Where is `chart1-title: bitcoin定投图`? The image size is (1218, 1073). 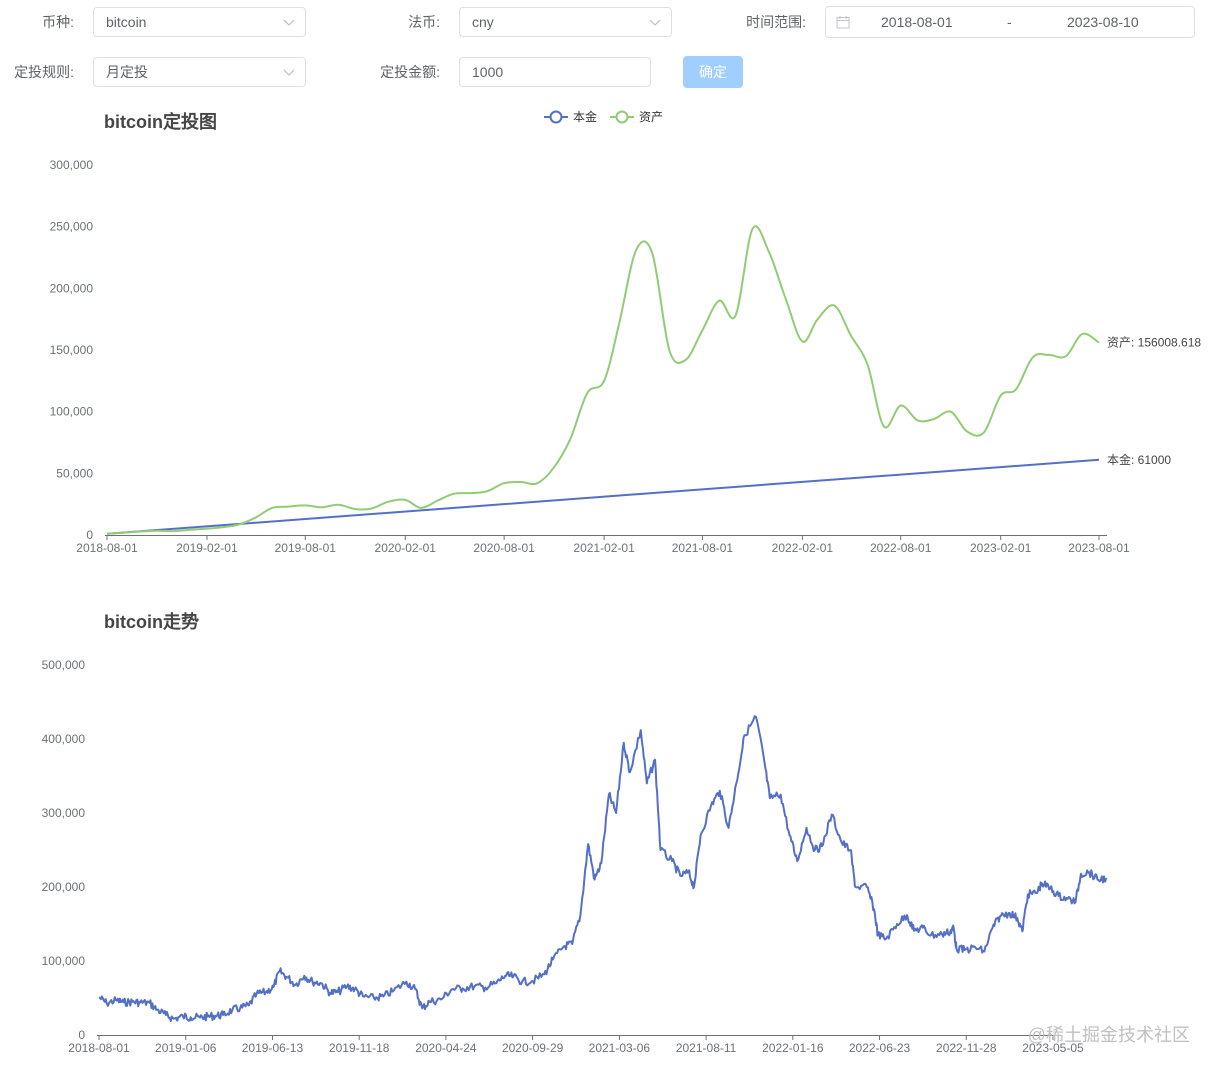 chart1-title: bitcoin定投图 is located at coordinates (160, 122).